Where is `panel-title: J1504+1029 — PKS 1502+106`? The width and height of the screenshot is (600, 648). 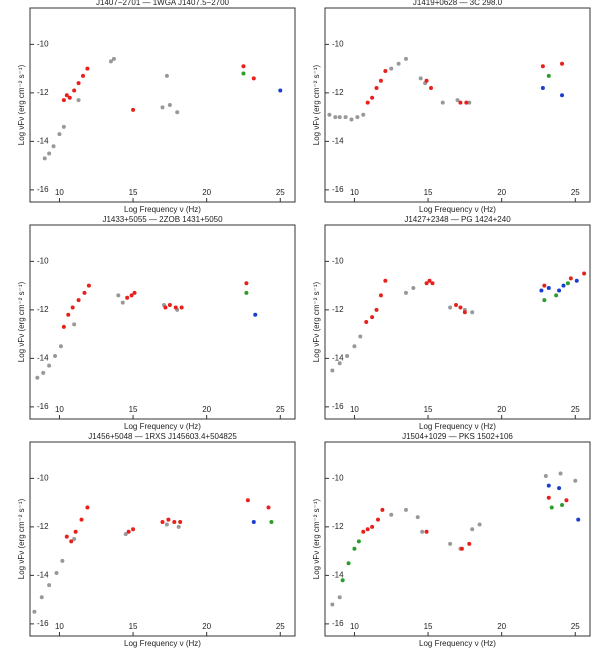 panel-title: J1504+1029 — PKS 1502+106 is located at coordinates (457, 436).